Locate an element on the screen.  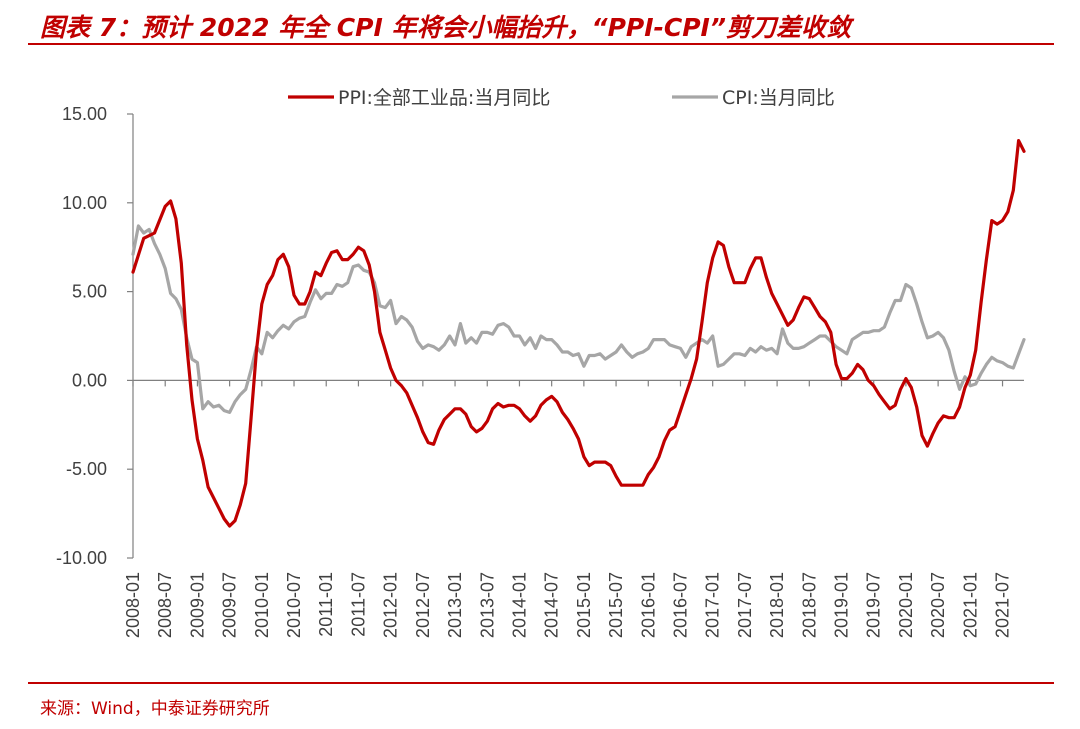
y-tick-label: -5.00 is located at coordinates (86, 469).